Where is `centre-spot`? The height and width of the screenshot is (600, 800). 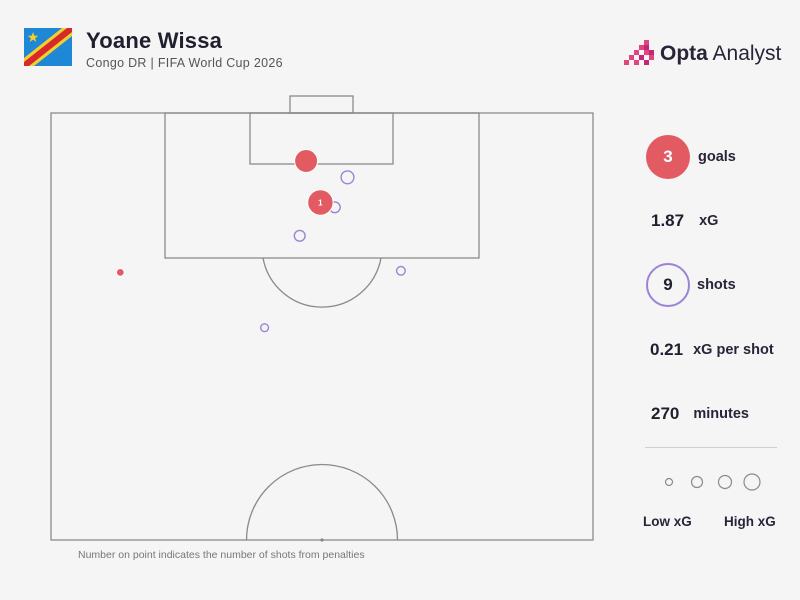 centre-spot is located at coordinates (322, 540).